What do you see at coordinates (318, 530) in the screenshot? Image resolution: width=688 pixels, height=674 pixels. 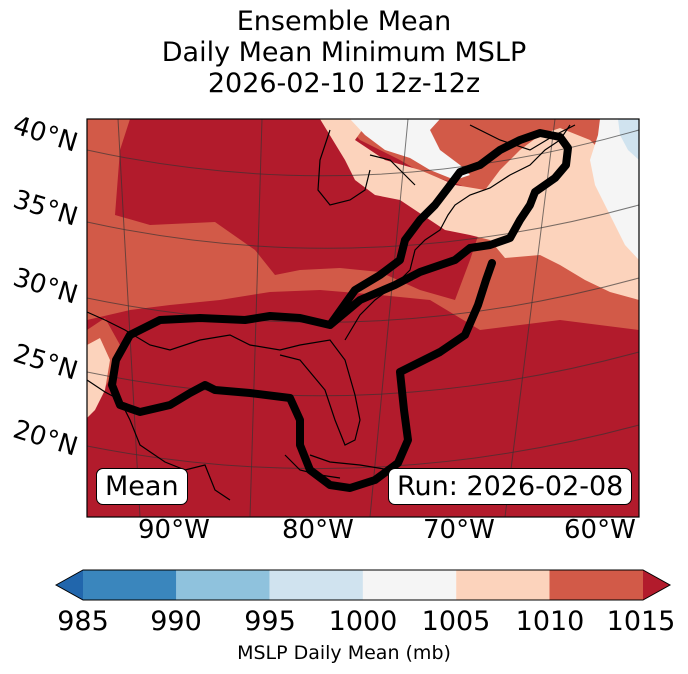 I see `lon-label-80w: 80°W` at bounding box center [318, 530].